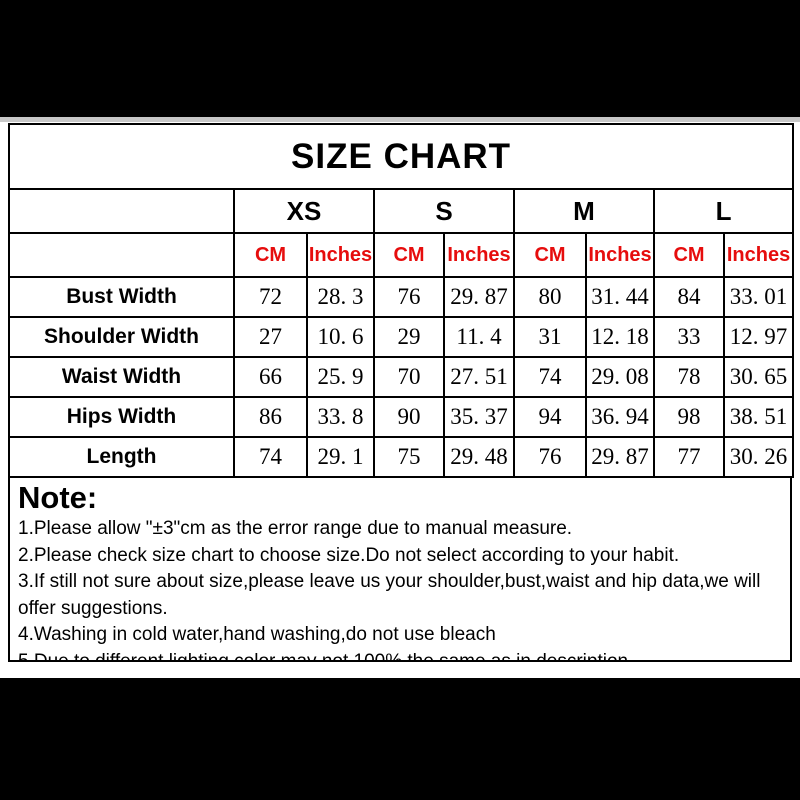  What do you see at coordinates (58, 497) in the screenshot?
I see `note-heading: Note:` at bounding box center [58, 497].